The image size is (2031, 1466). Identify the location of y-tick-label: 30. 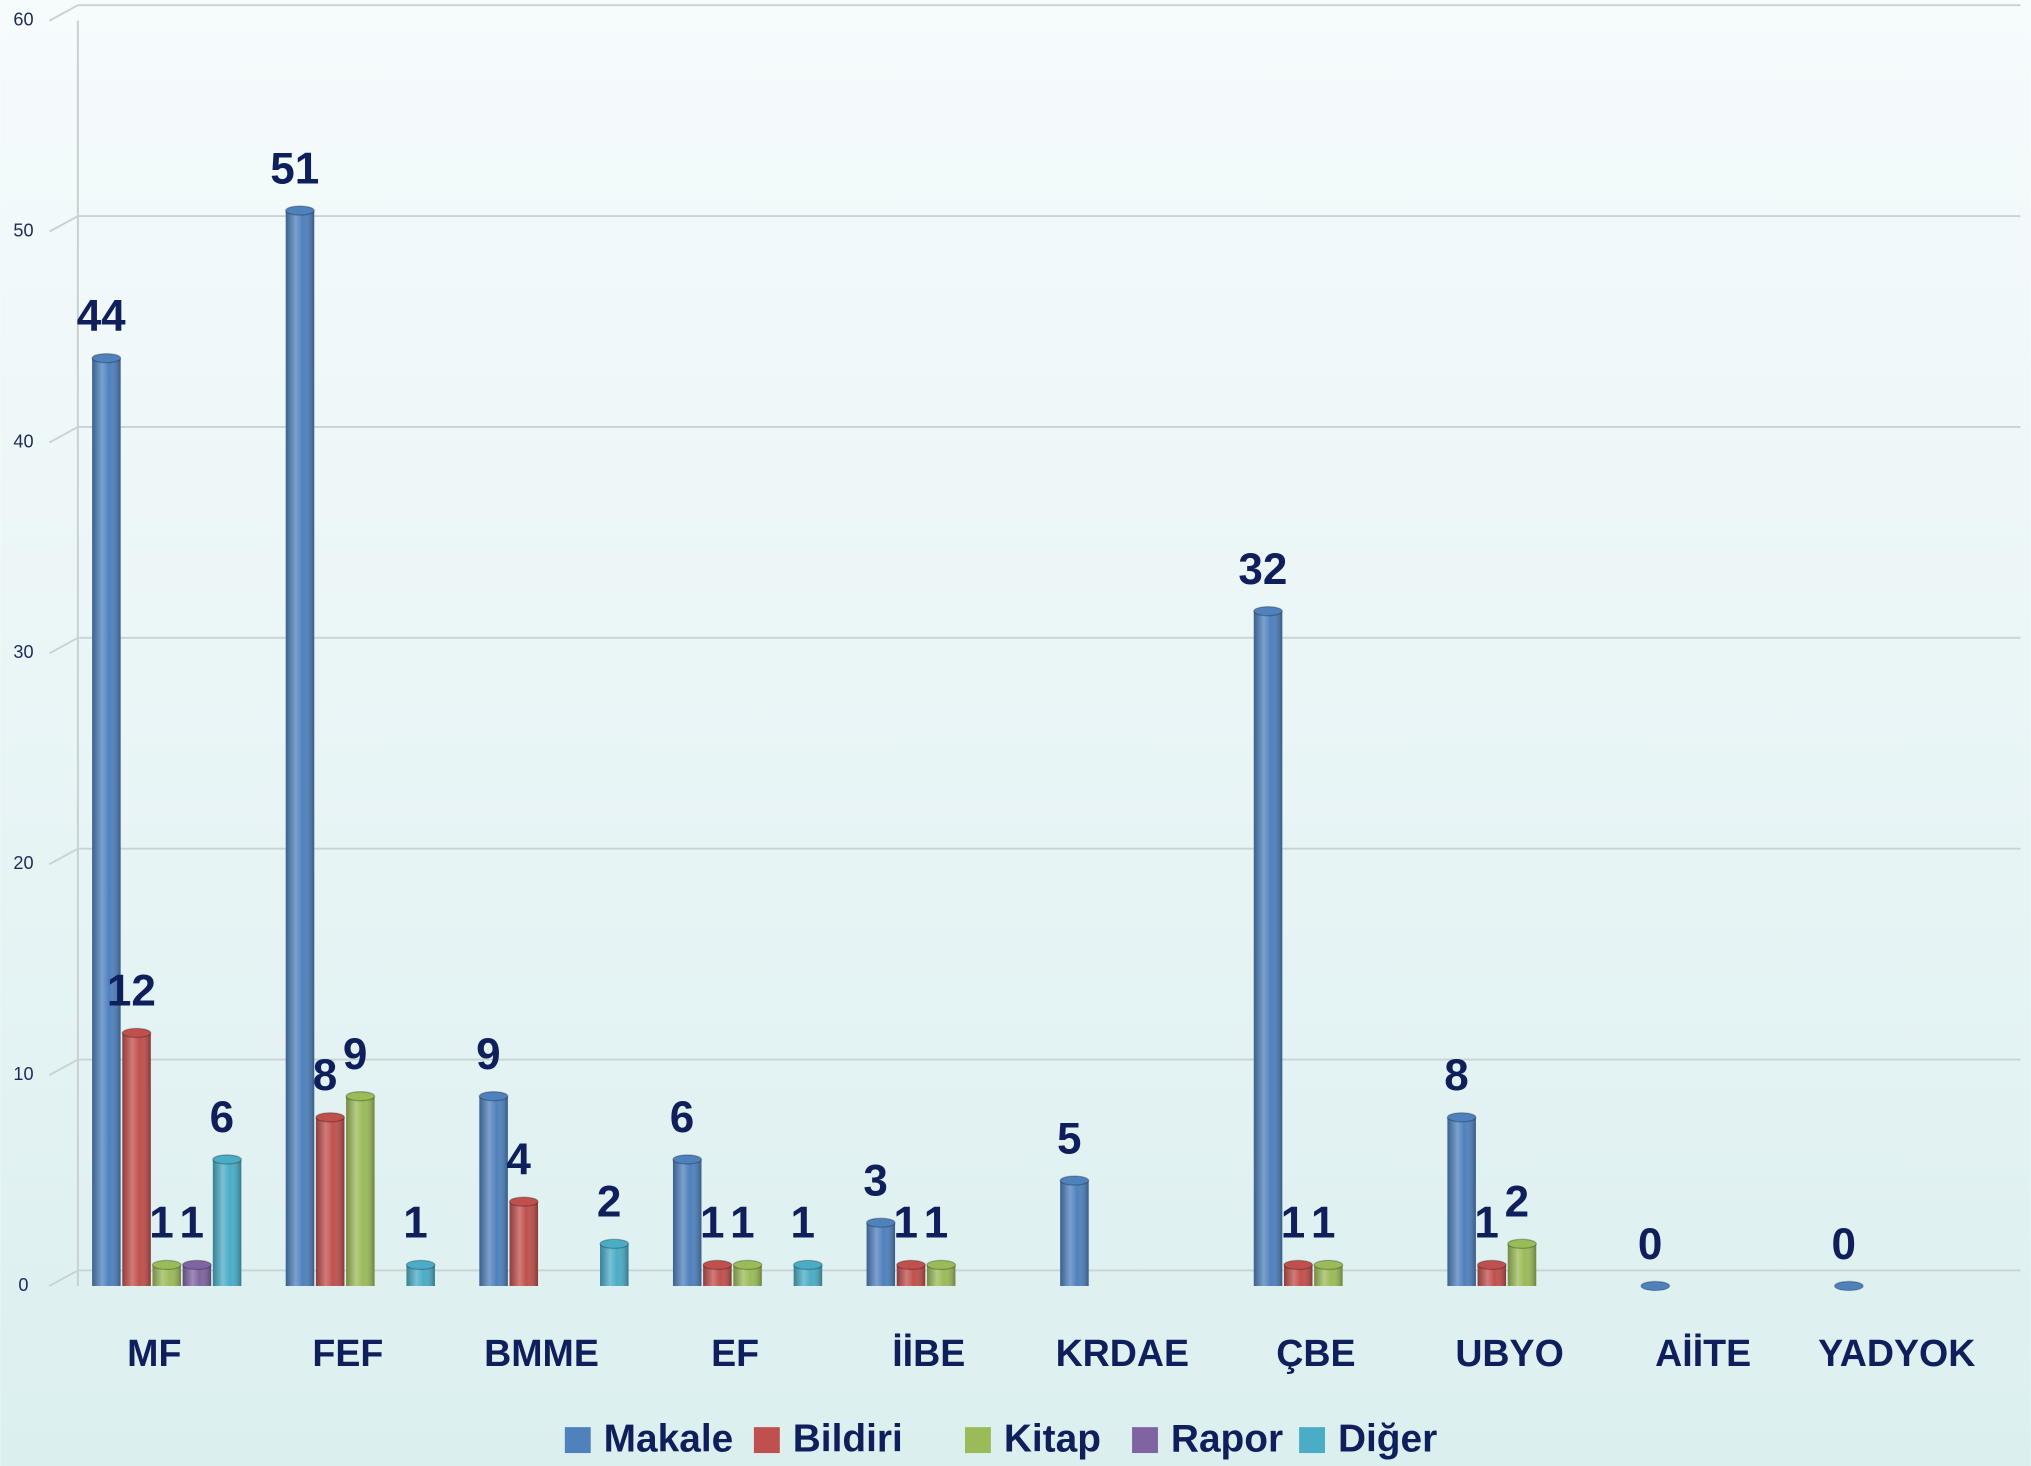
(23, 652).